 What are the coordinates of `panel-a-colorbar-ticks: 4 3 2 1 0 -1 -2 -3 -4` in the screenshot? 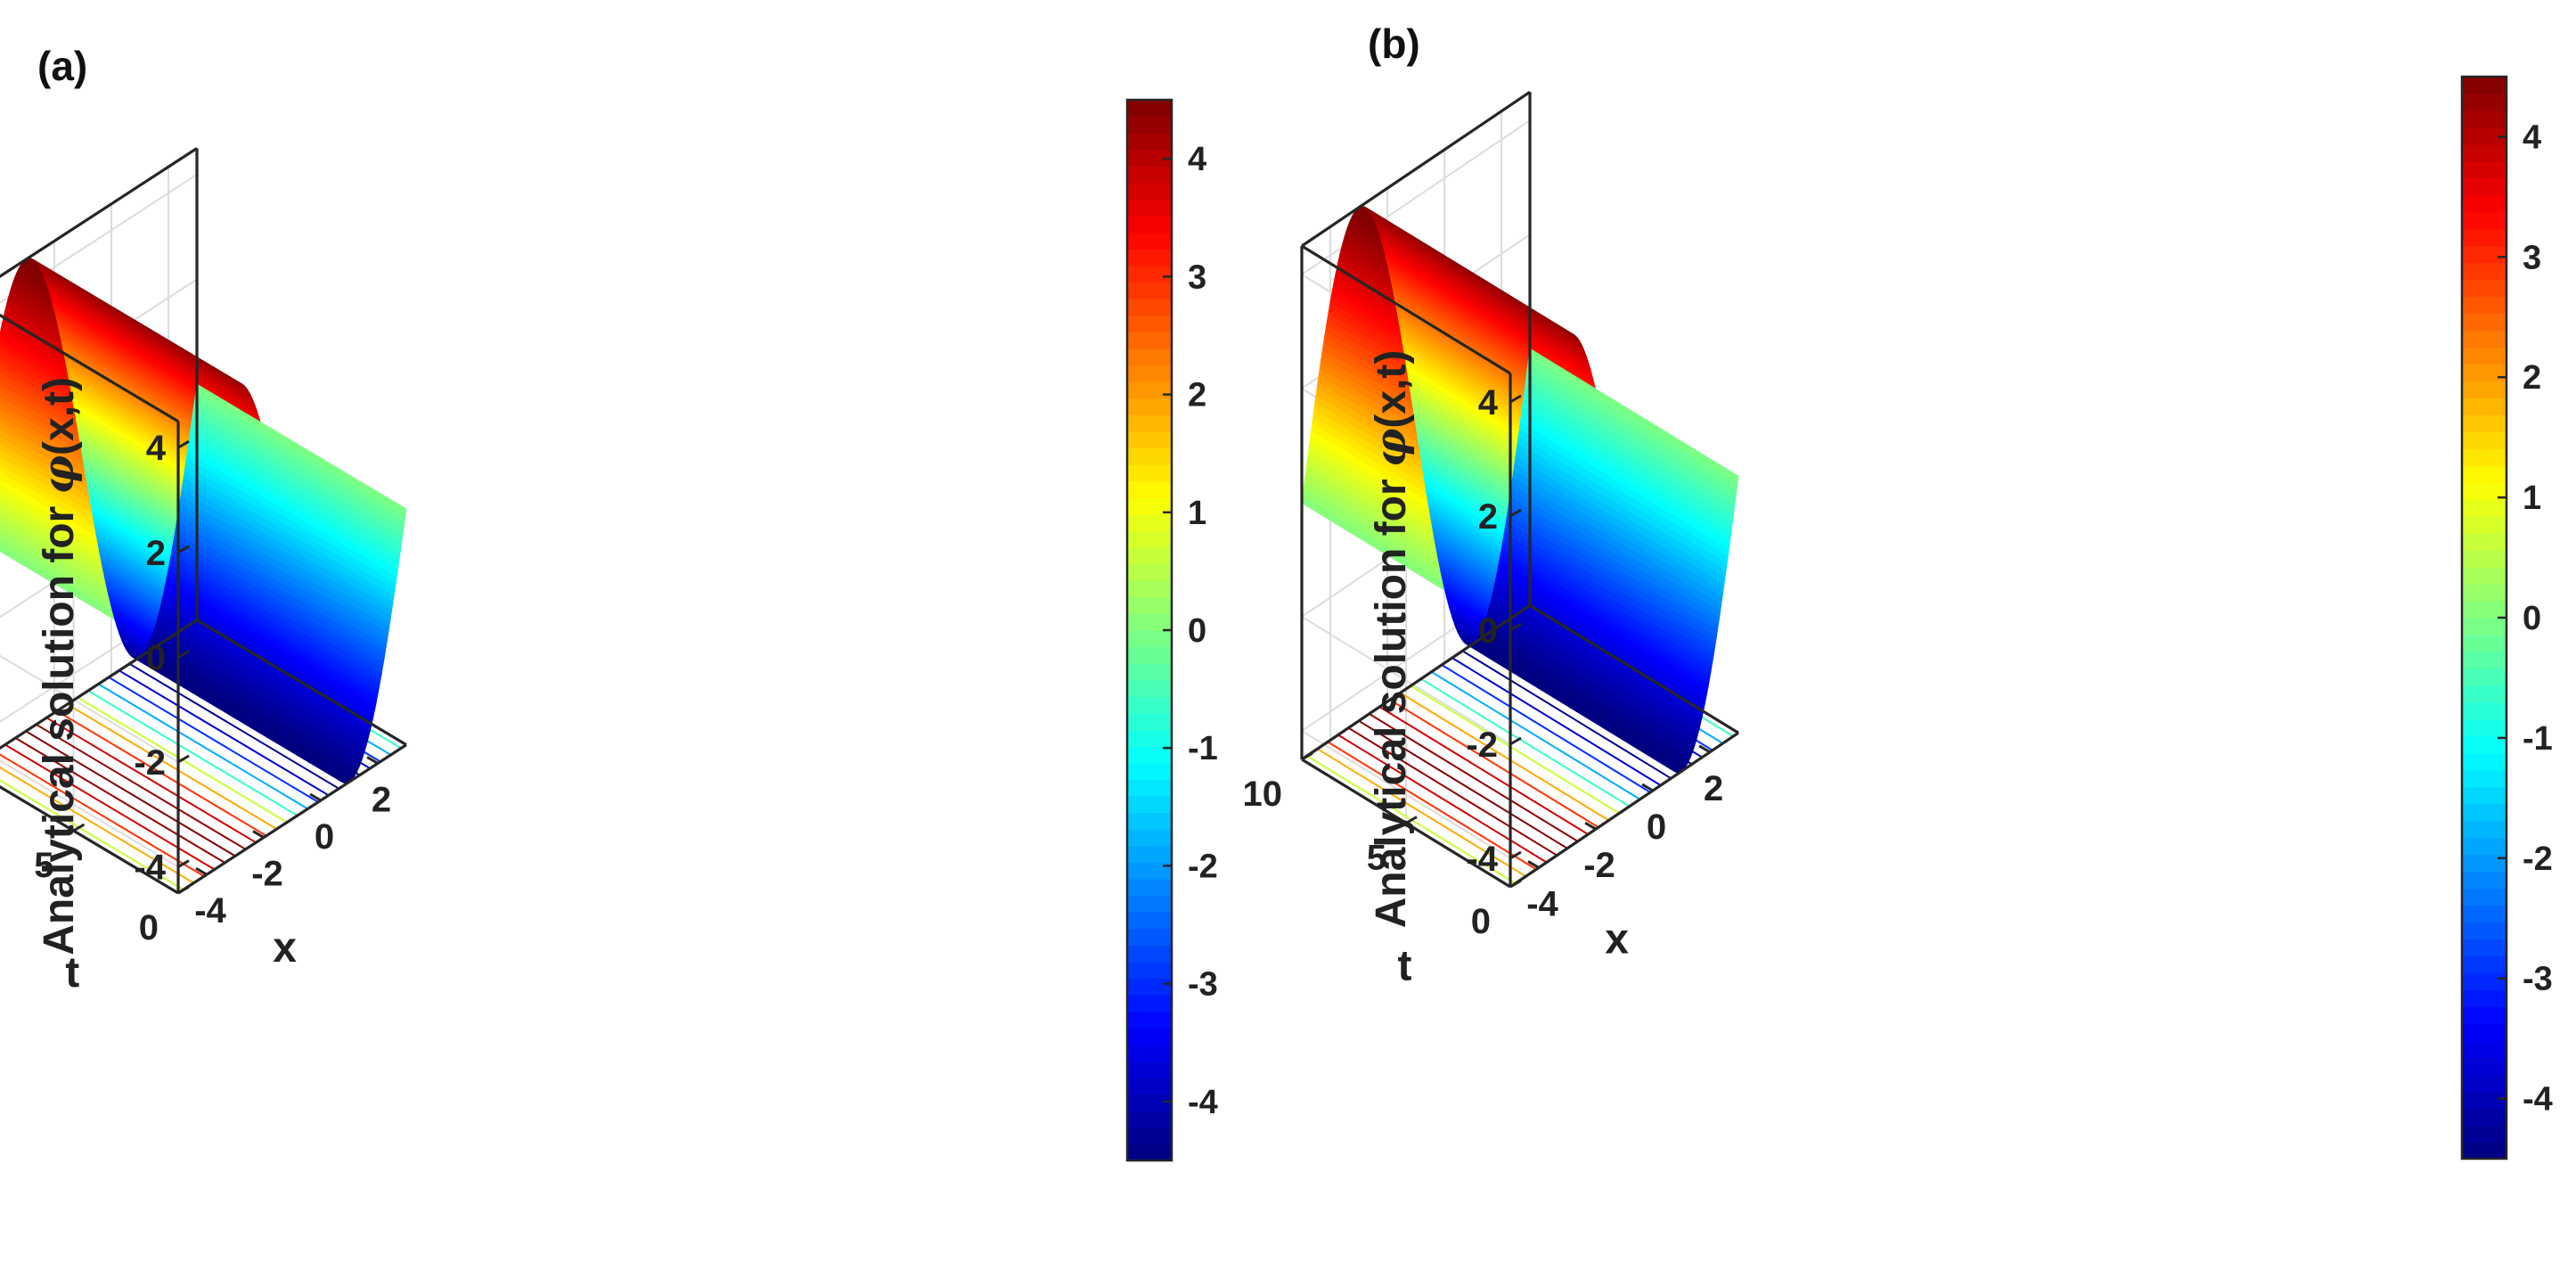 It's located at (1190, 631).